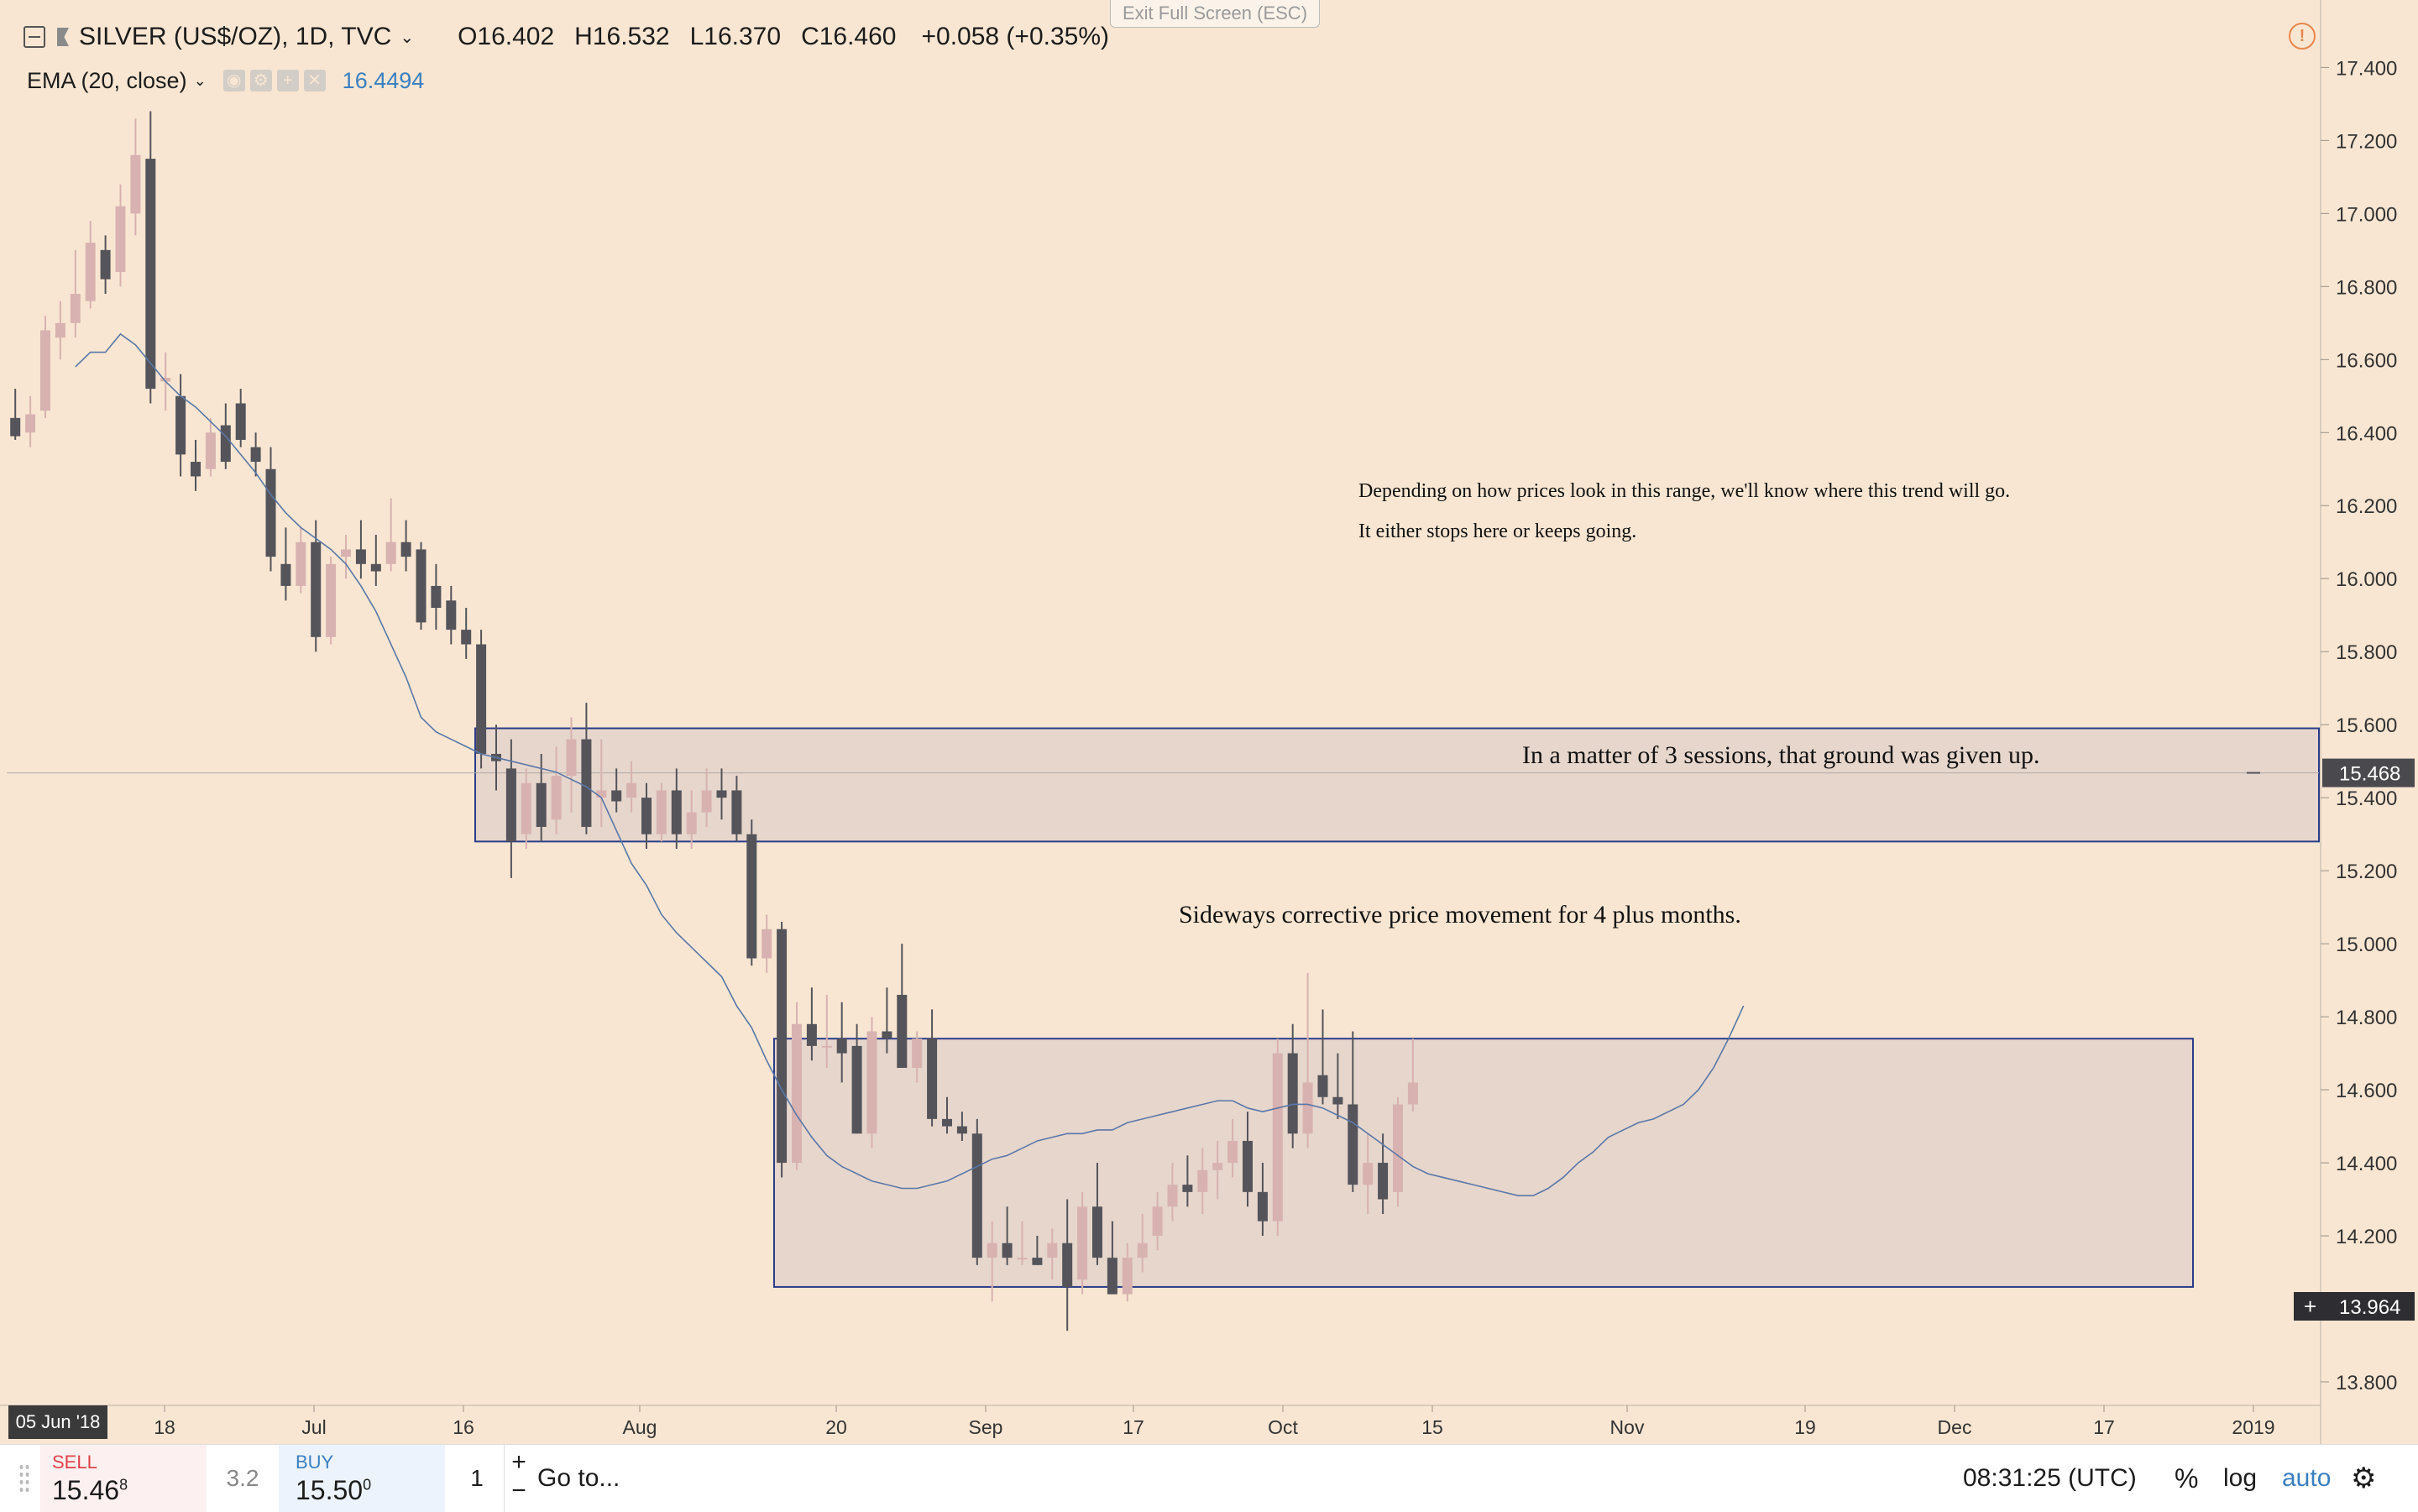  Describe the element at coordinates (2364, 1478) in the screenshot. I see `settings-gear-icon: ⚙` at that location.